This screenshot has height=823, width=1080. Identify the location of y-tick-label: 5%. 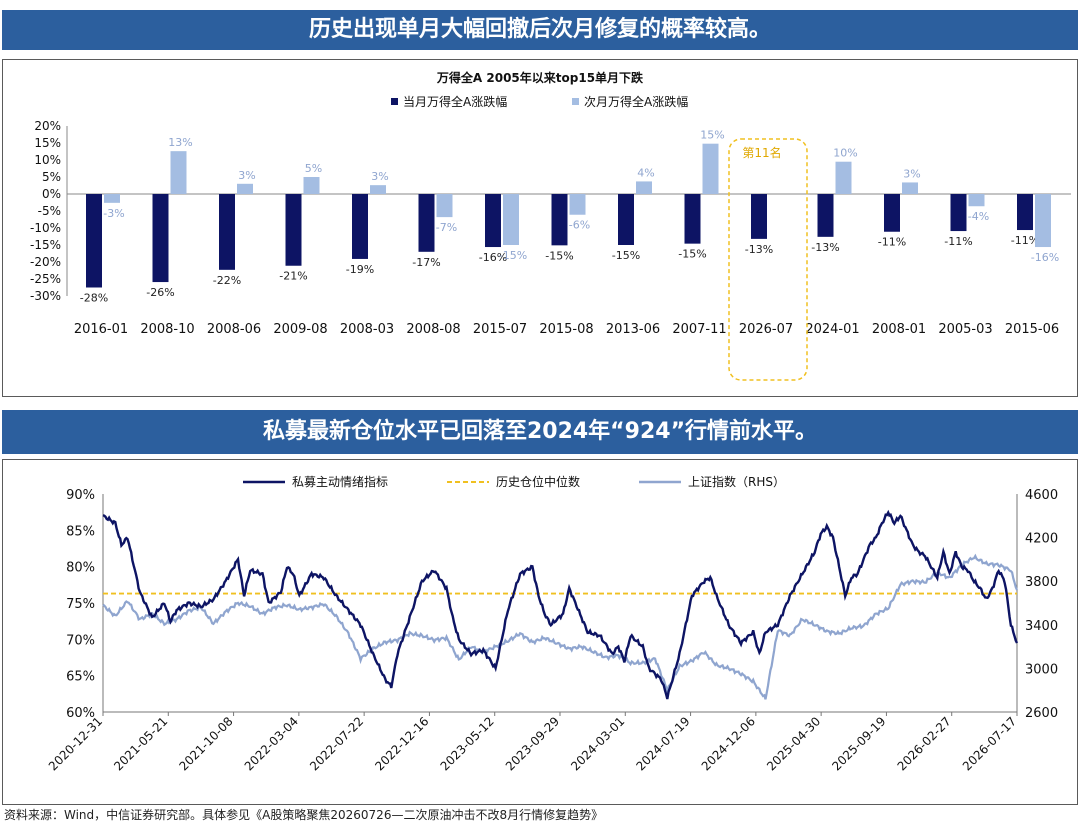
(51, 177).